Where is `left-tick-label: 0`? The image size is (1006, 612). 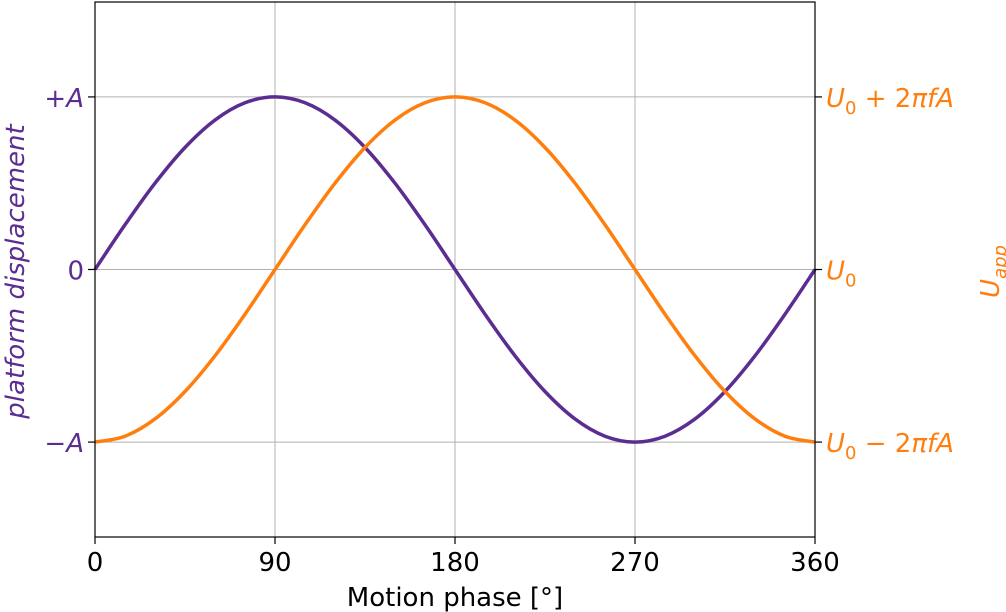
left-tick-label: 0 is located at coordinates (75, 272).